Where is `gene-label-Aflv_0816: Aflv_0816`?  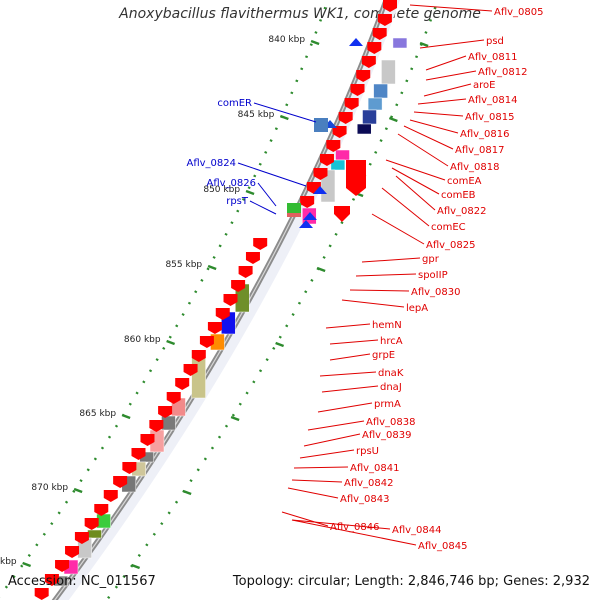 gene-label-Aflv_0816: Aflv_0816 is located at coordinates (485, 134).